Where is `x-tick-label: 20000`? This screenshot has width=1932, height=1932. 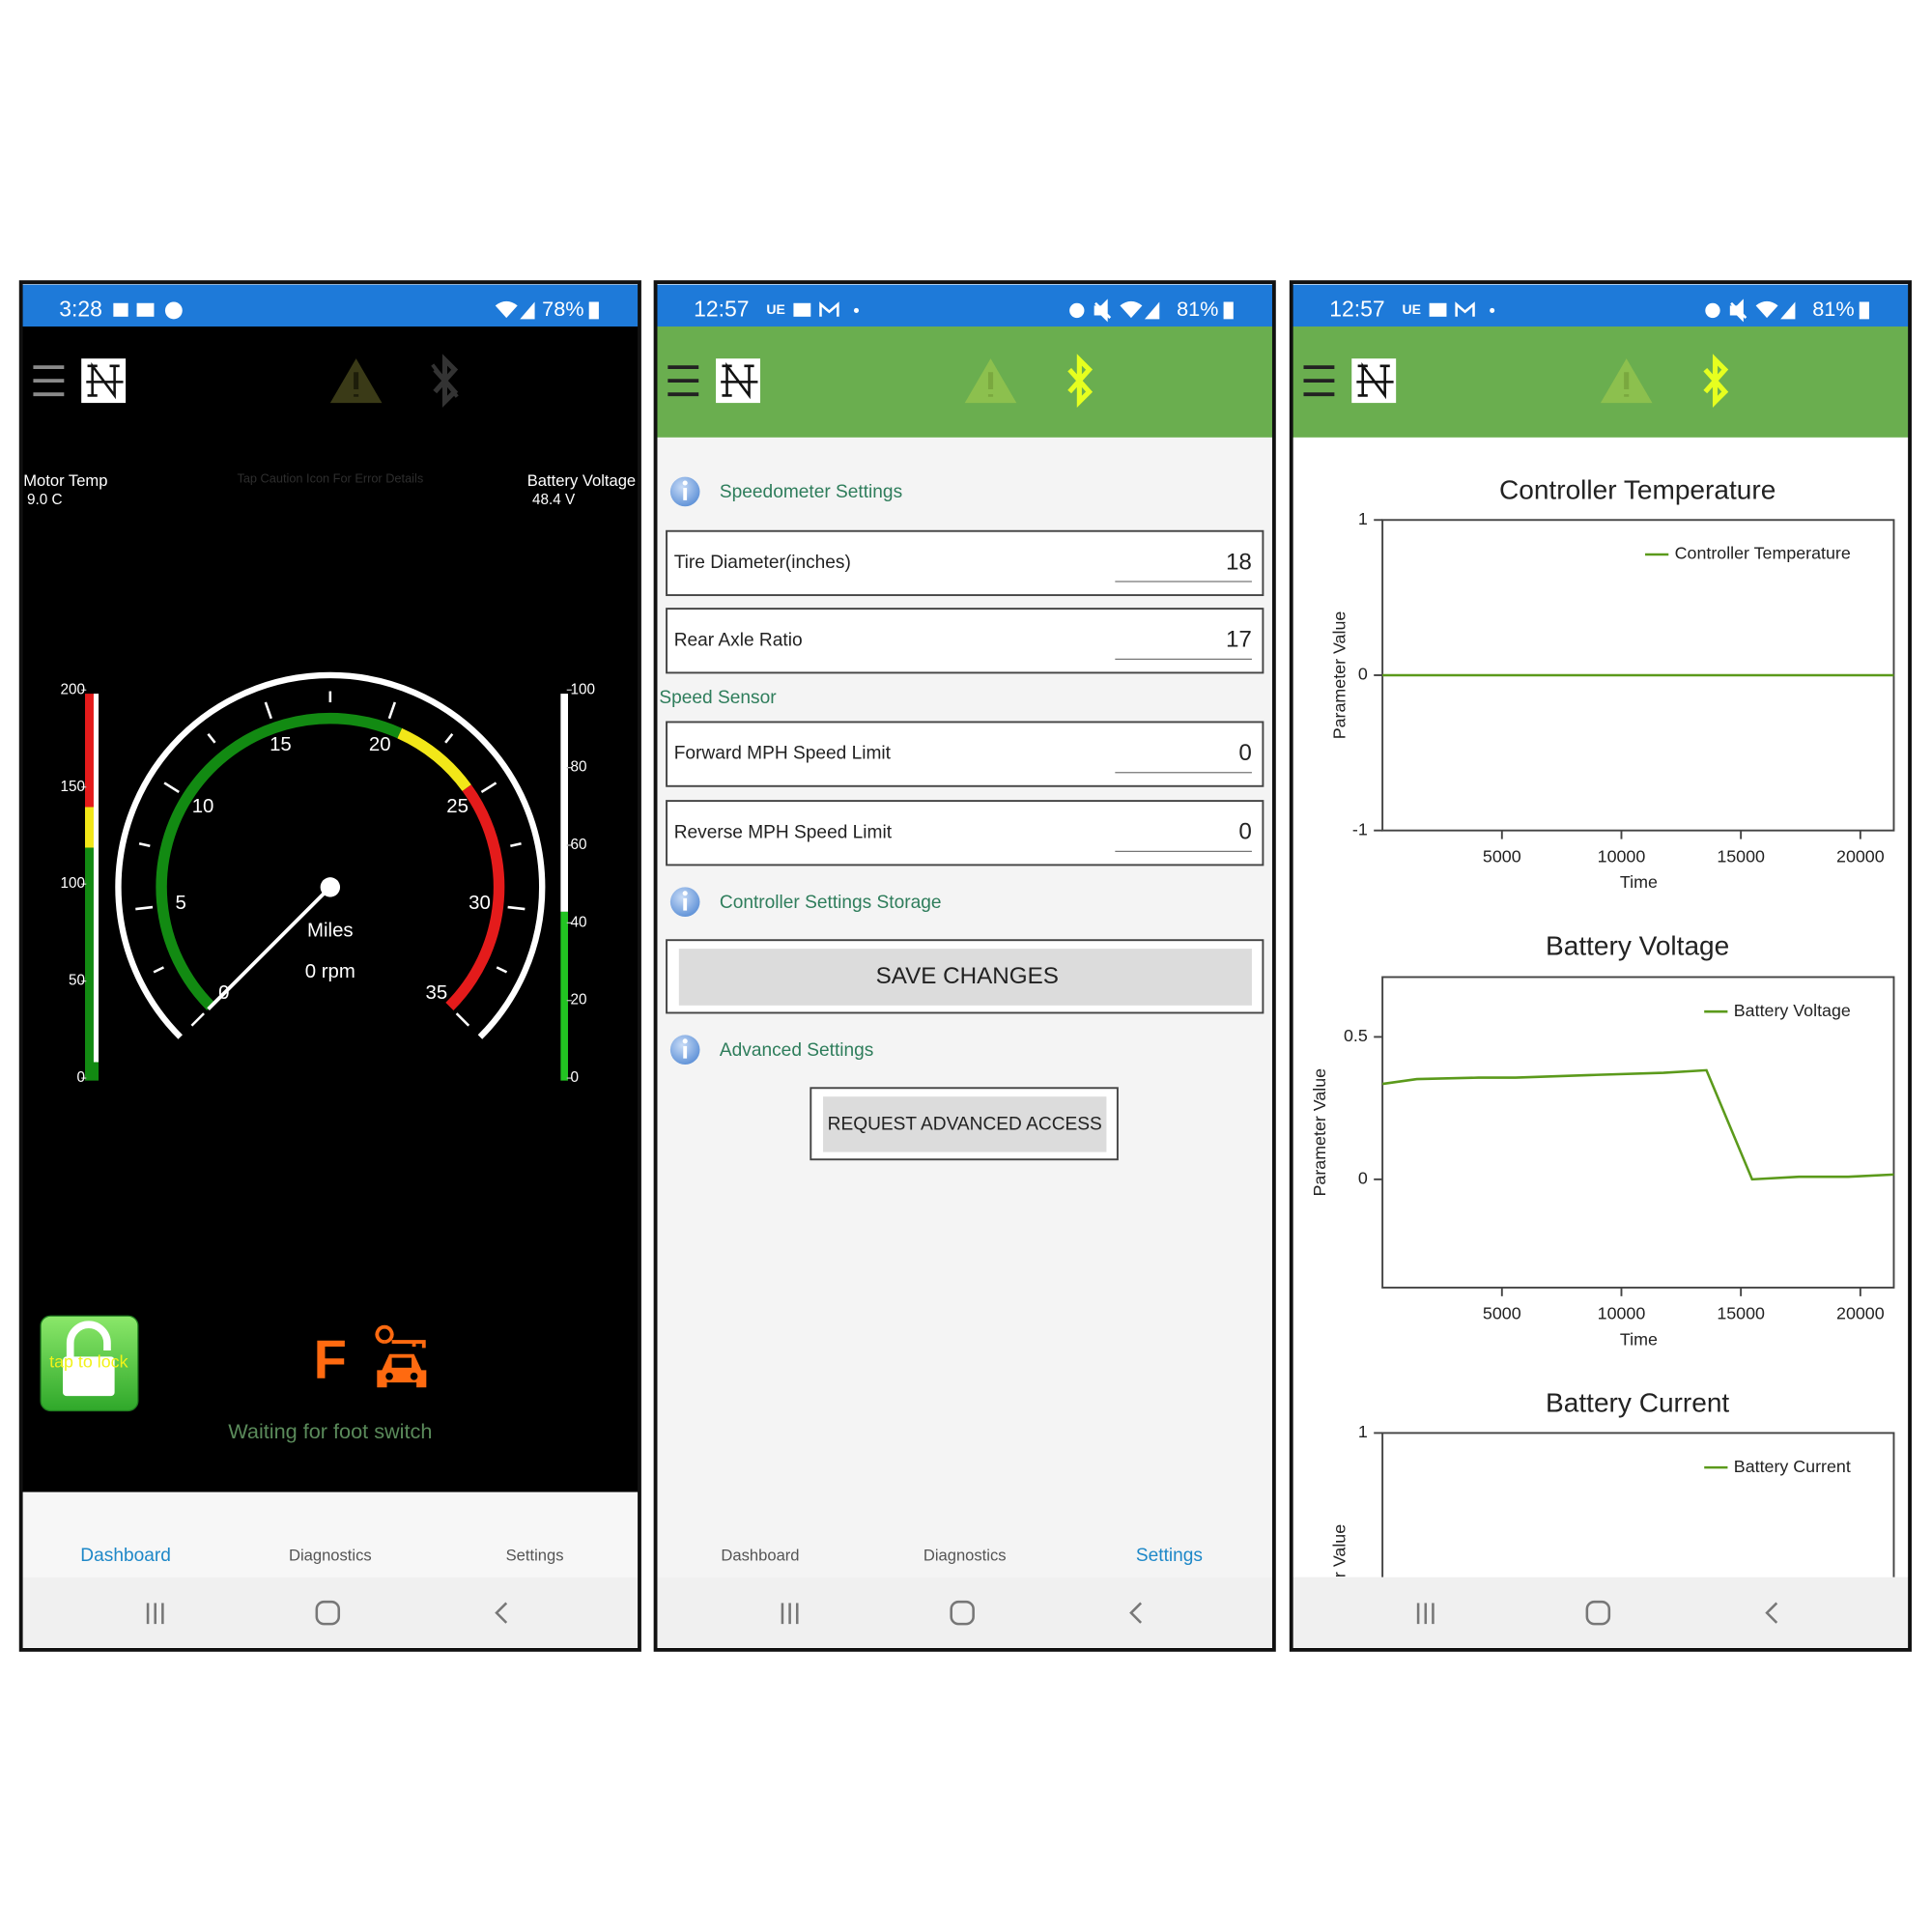 x-tick-label: 20000 is located at coordinates (1860, 856).